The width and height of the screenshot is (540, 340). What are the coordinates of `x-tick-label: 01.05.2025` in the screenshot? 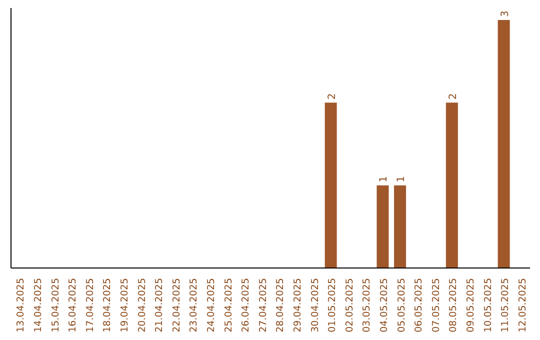 It's located at (332, 305).